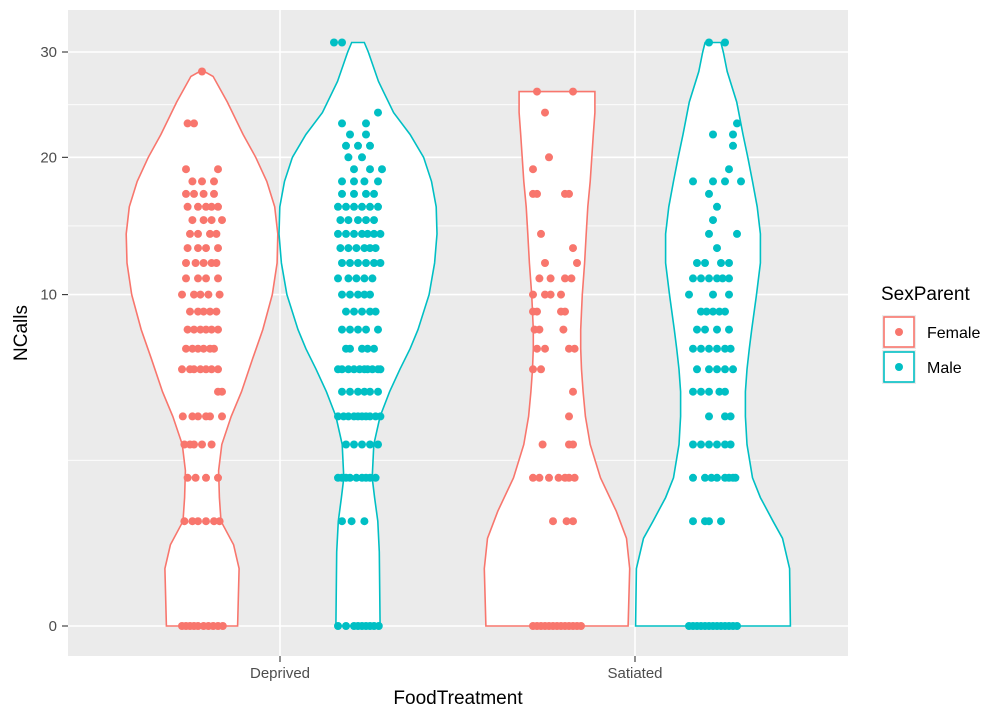 Image resolution: width=1008 pixels, height=720 pixels. Describe the element at coordinates (899, 332) in the screenshot. I see `legend-dot-female` at that location.